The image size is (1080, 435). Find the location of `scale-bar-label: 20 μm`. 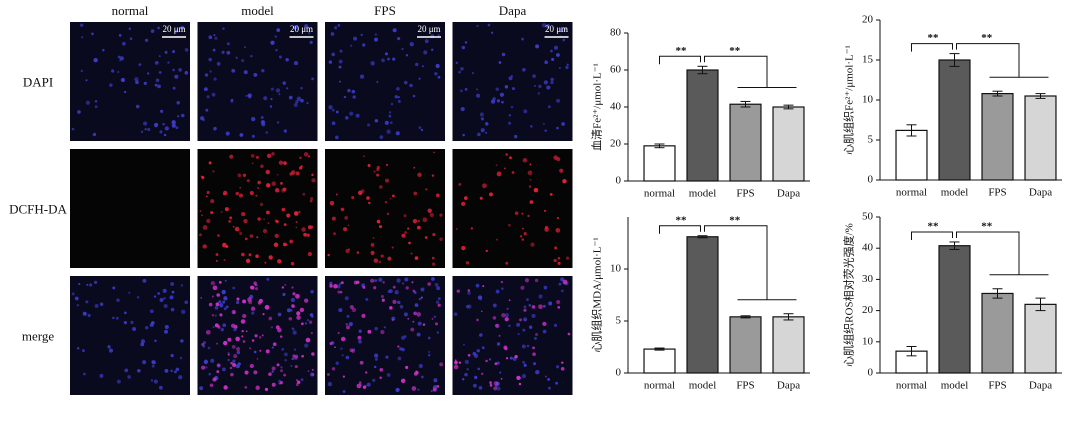

scale-bar-label: 20 μm is located at coordinates (173, 29).